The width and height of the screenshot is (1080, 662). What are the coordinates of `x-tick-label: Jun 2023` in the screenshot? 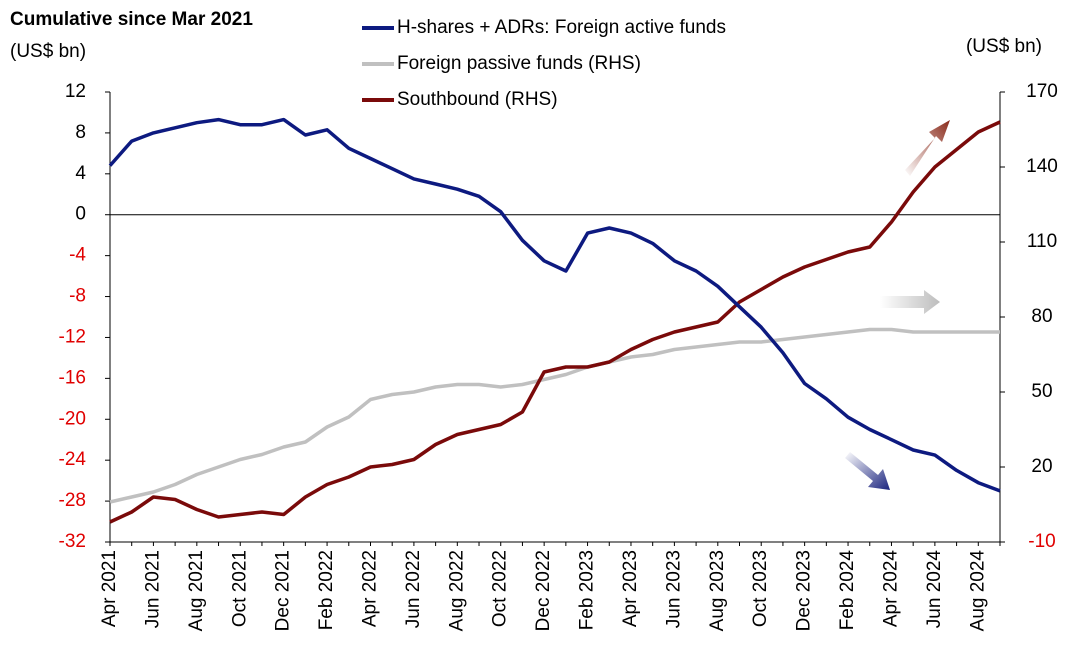 It's located at (673, 589).